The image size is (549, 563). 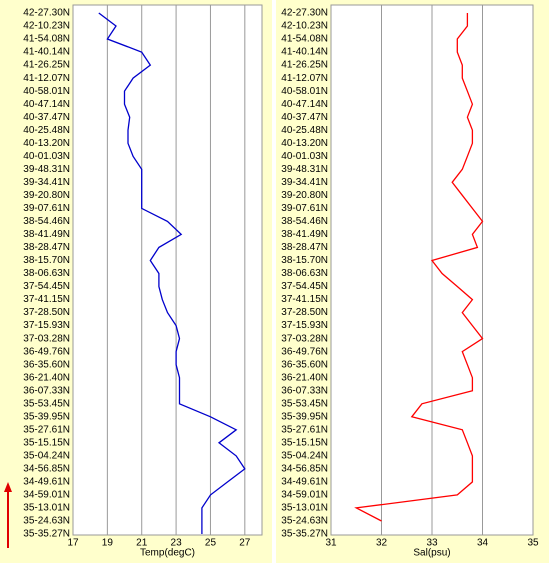 I want to click on x-tick-label: 27, so click(x=245, y=543).